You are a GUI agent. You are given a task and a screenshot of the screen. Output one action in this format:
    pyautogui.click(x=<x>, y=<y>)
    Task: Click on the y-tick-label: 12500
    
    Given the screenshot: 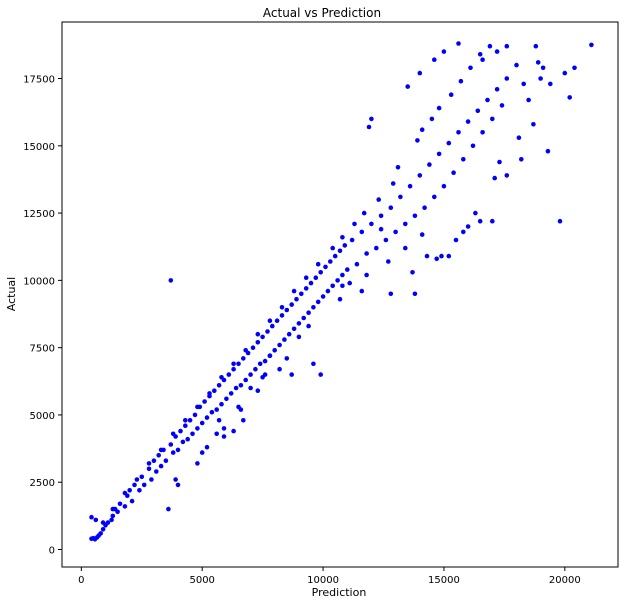 What is the action you would take?
    pyautogui.click(x=39, y=214)
    